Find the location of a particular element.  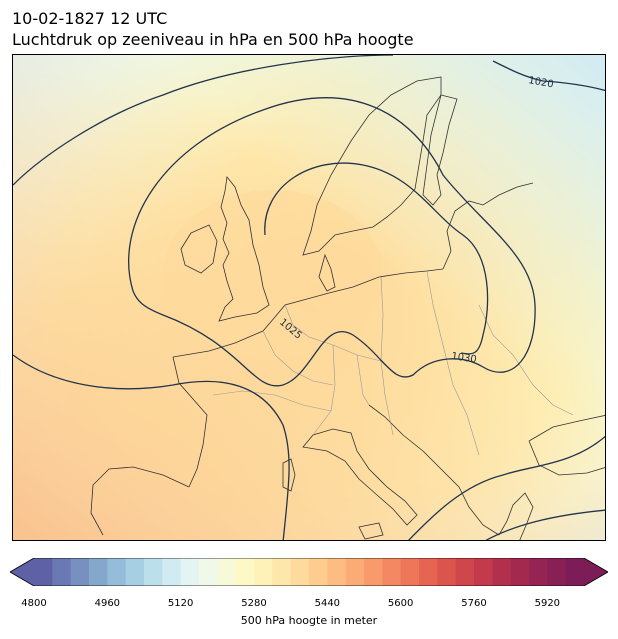

colorbar-label: 500 hPa hoogte in meter is located at coordinates (309, 620).